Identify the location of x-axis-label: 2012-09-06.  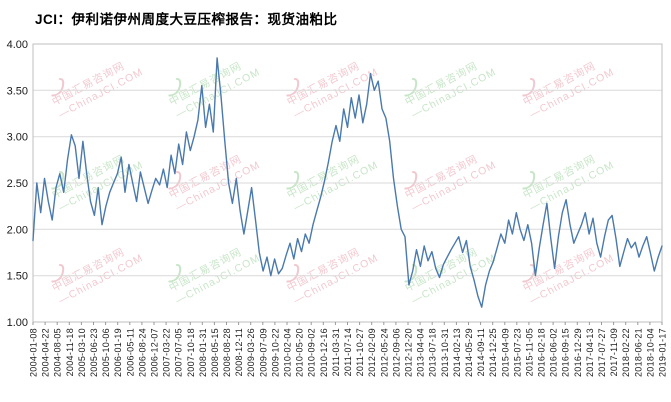
(396, 352).